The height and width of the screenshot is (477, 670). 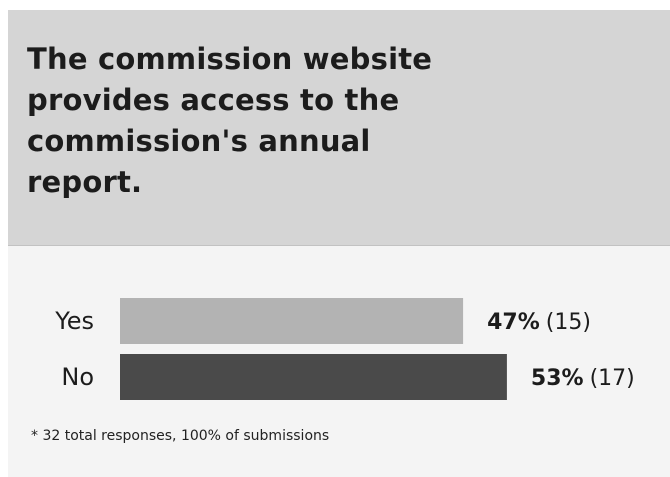 What do you see at coordinates (557, 378) in the screenshot?
I see `percent-label: 53%` at bounding box center [557, 378].